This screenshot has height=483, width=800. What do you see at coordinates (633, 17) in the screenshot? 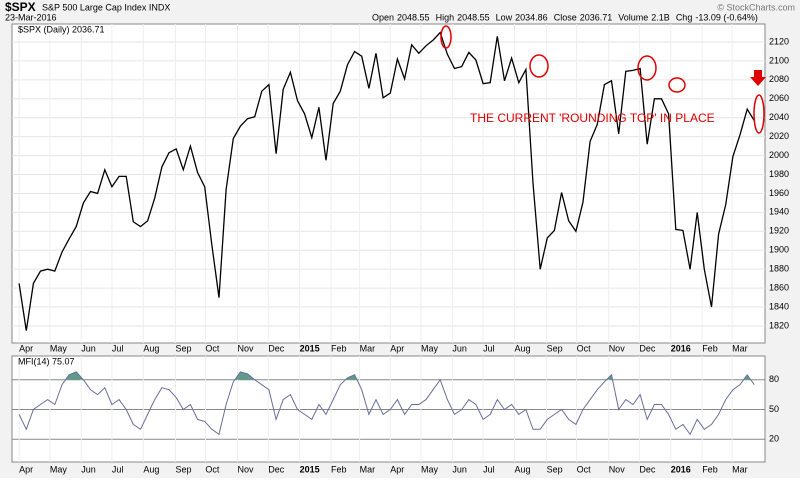
I see `quote-label: Volume` at bounding box center [633, 17].